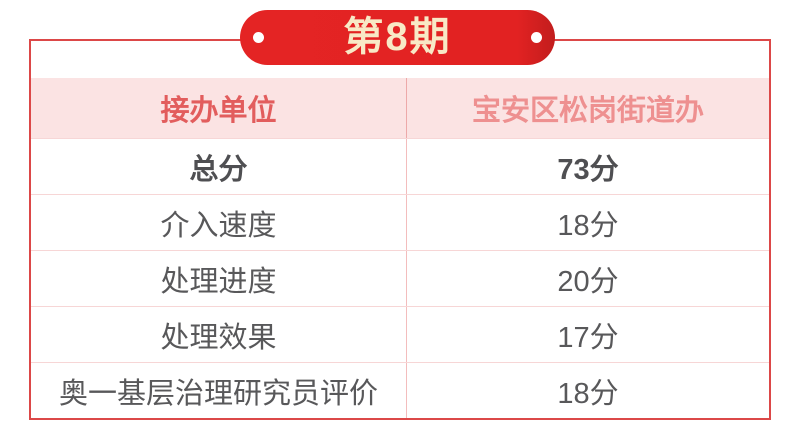 The height and width of the screenshot is (446, 800). I want to click on issue-banner: 第8期, so click(397, 37).